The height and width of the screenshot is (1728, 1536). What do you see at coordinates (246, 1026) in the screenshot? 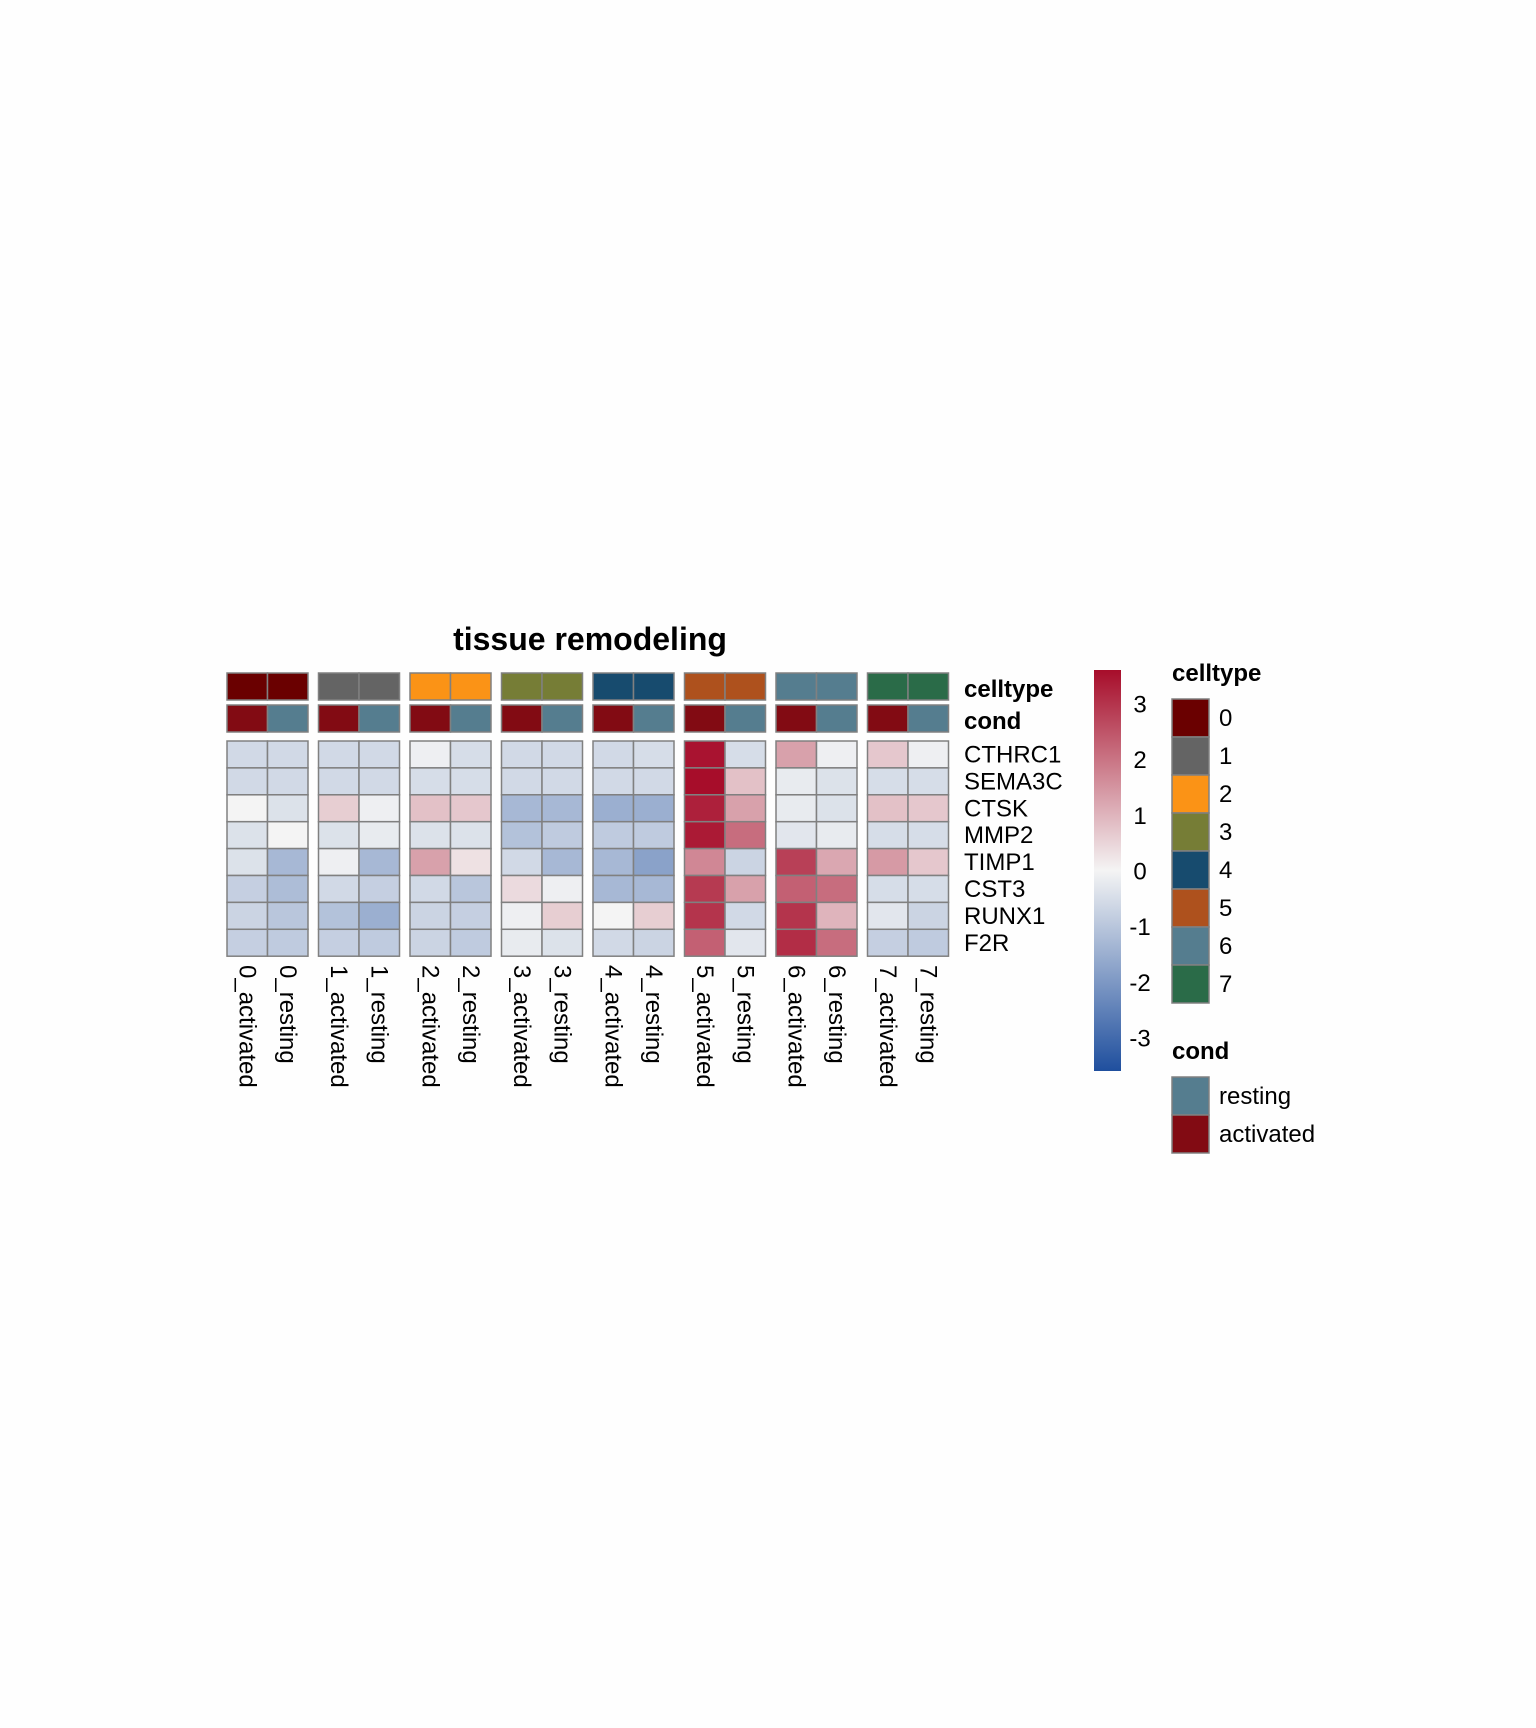
I see `column-label: 0_activated` at bounding box center [246, 1026].